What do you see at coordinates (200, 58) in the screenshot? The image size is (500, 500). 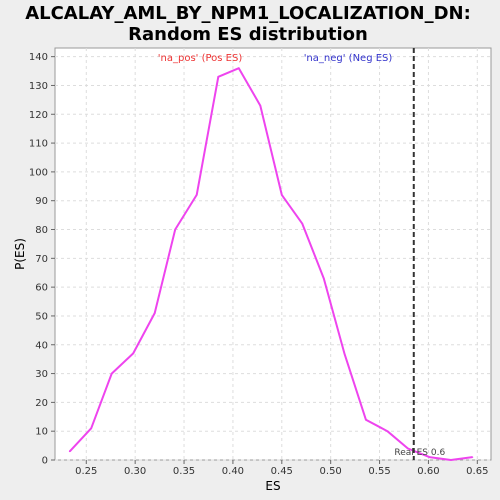 I see `legend-label-pos: 'na_pos' (Pos ES)` at bounding box center [200, 58].